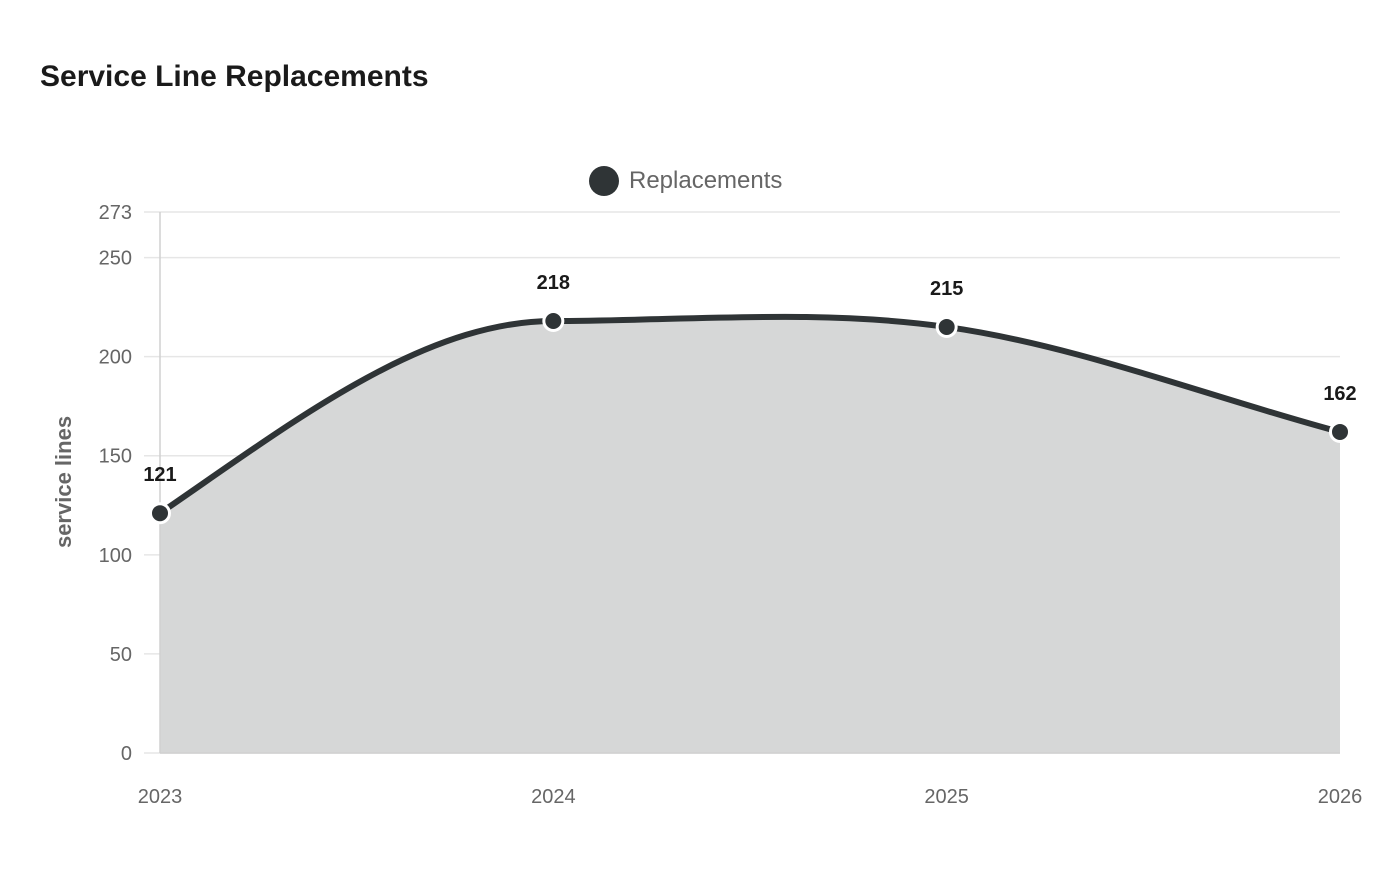  I want to click on legend: Replacements, so click(685, 181).